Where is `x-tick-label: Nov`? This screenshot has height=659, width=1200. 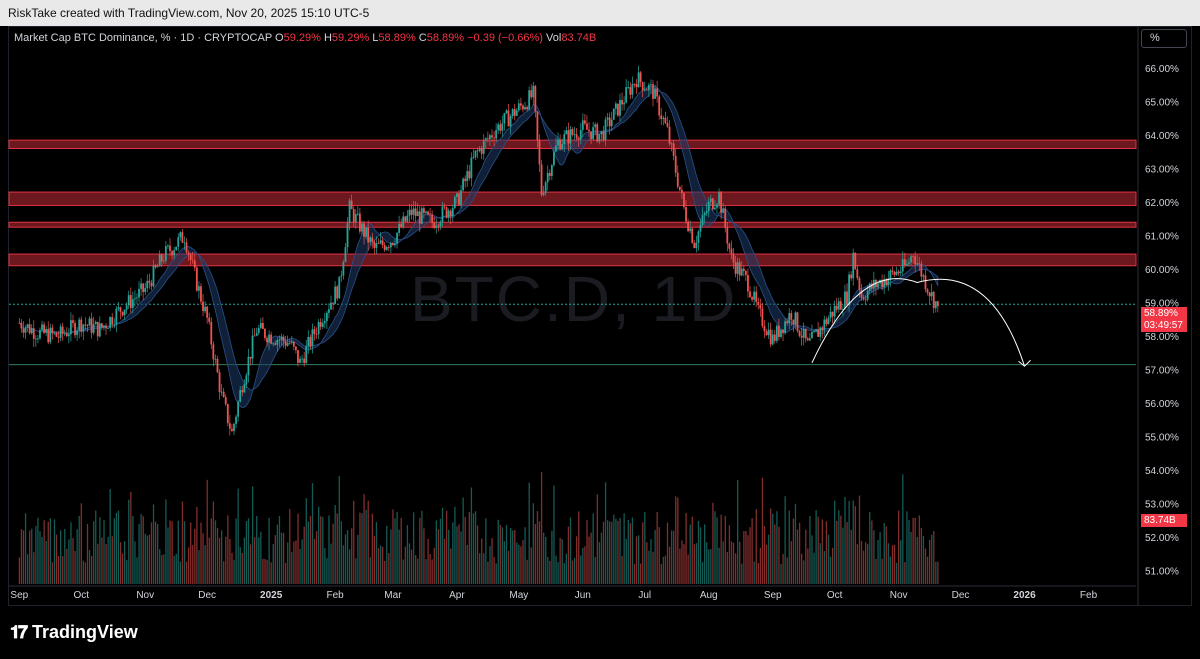
x-tick-label: Nov is located at coordinates (899, 595).